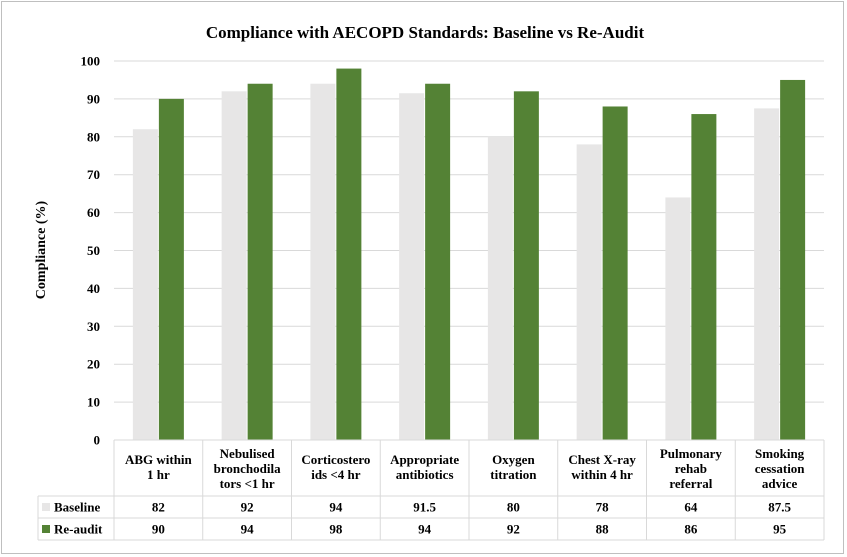  What do you see at coordinates (78, 529) in the screenshot?
I see `legend-label-re-audit: Re-audit` at bounding box center [78, 529].